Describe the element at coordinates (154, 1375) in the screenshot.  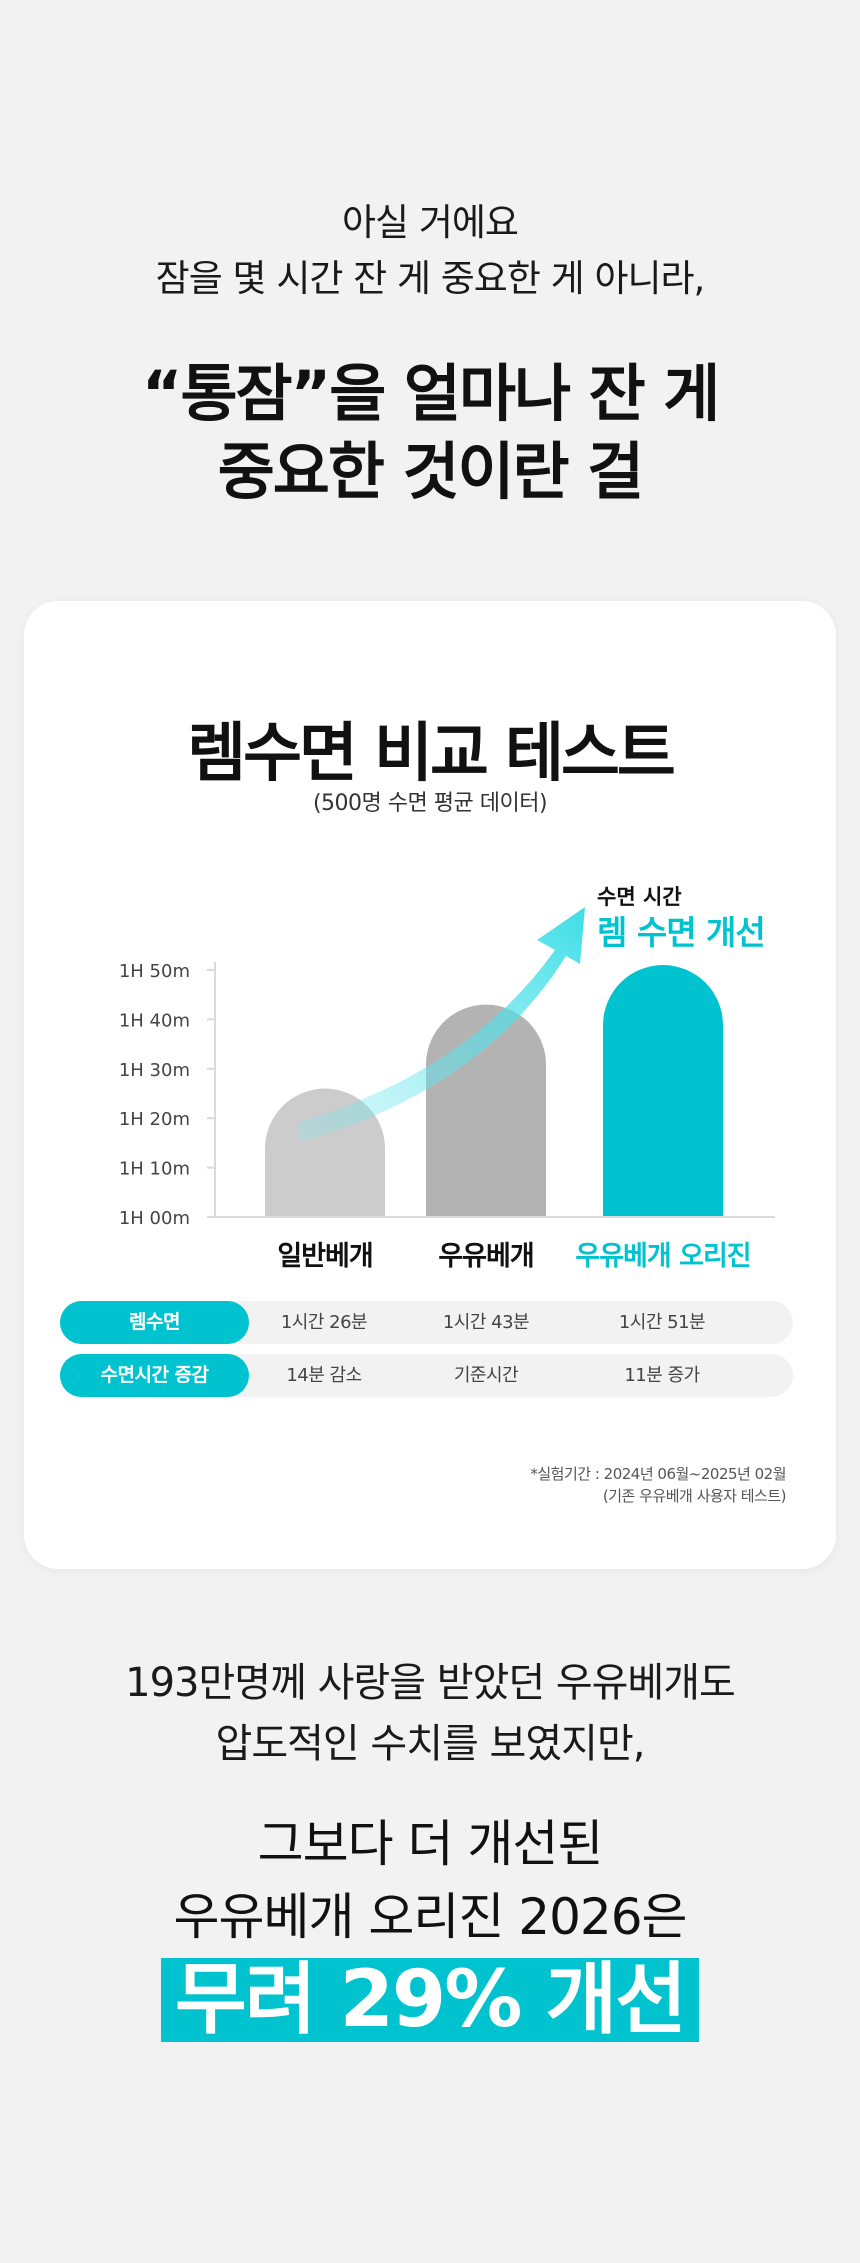
I see `row-label-sleep-change: 수면시간 증감` at that location.